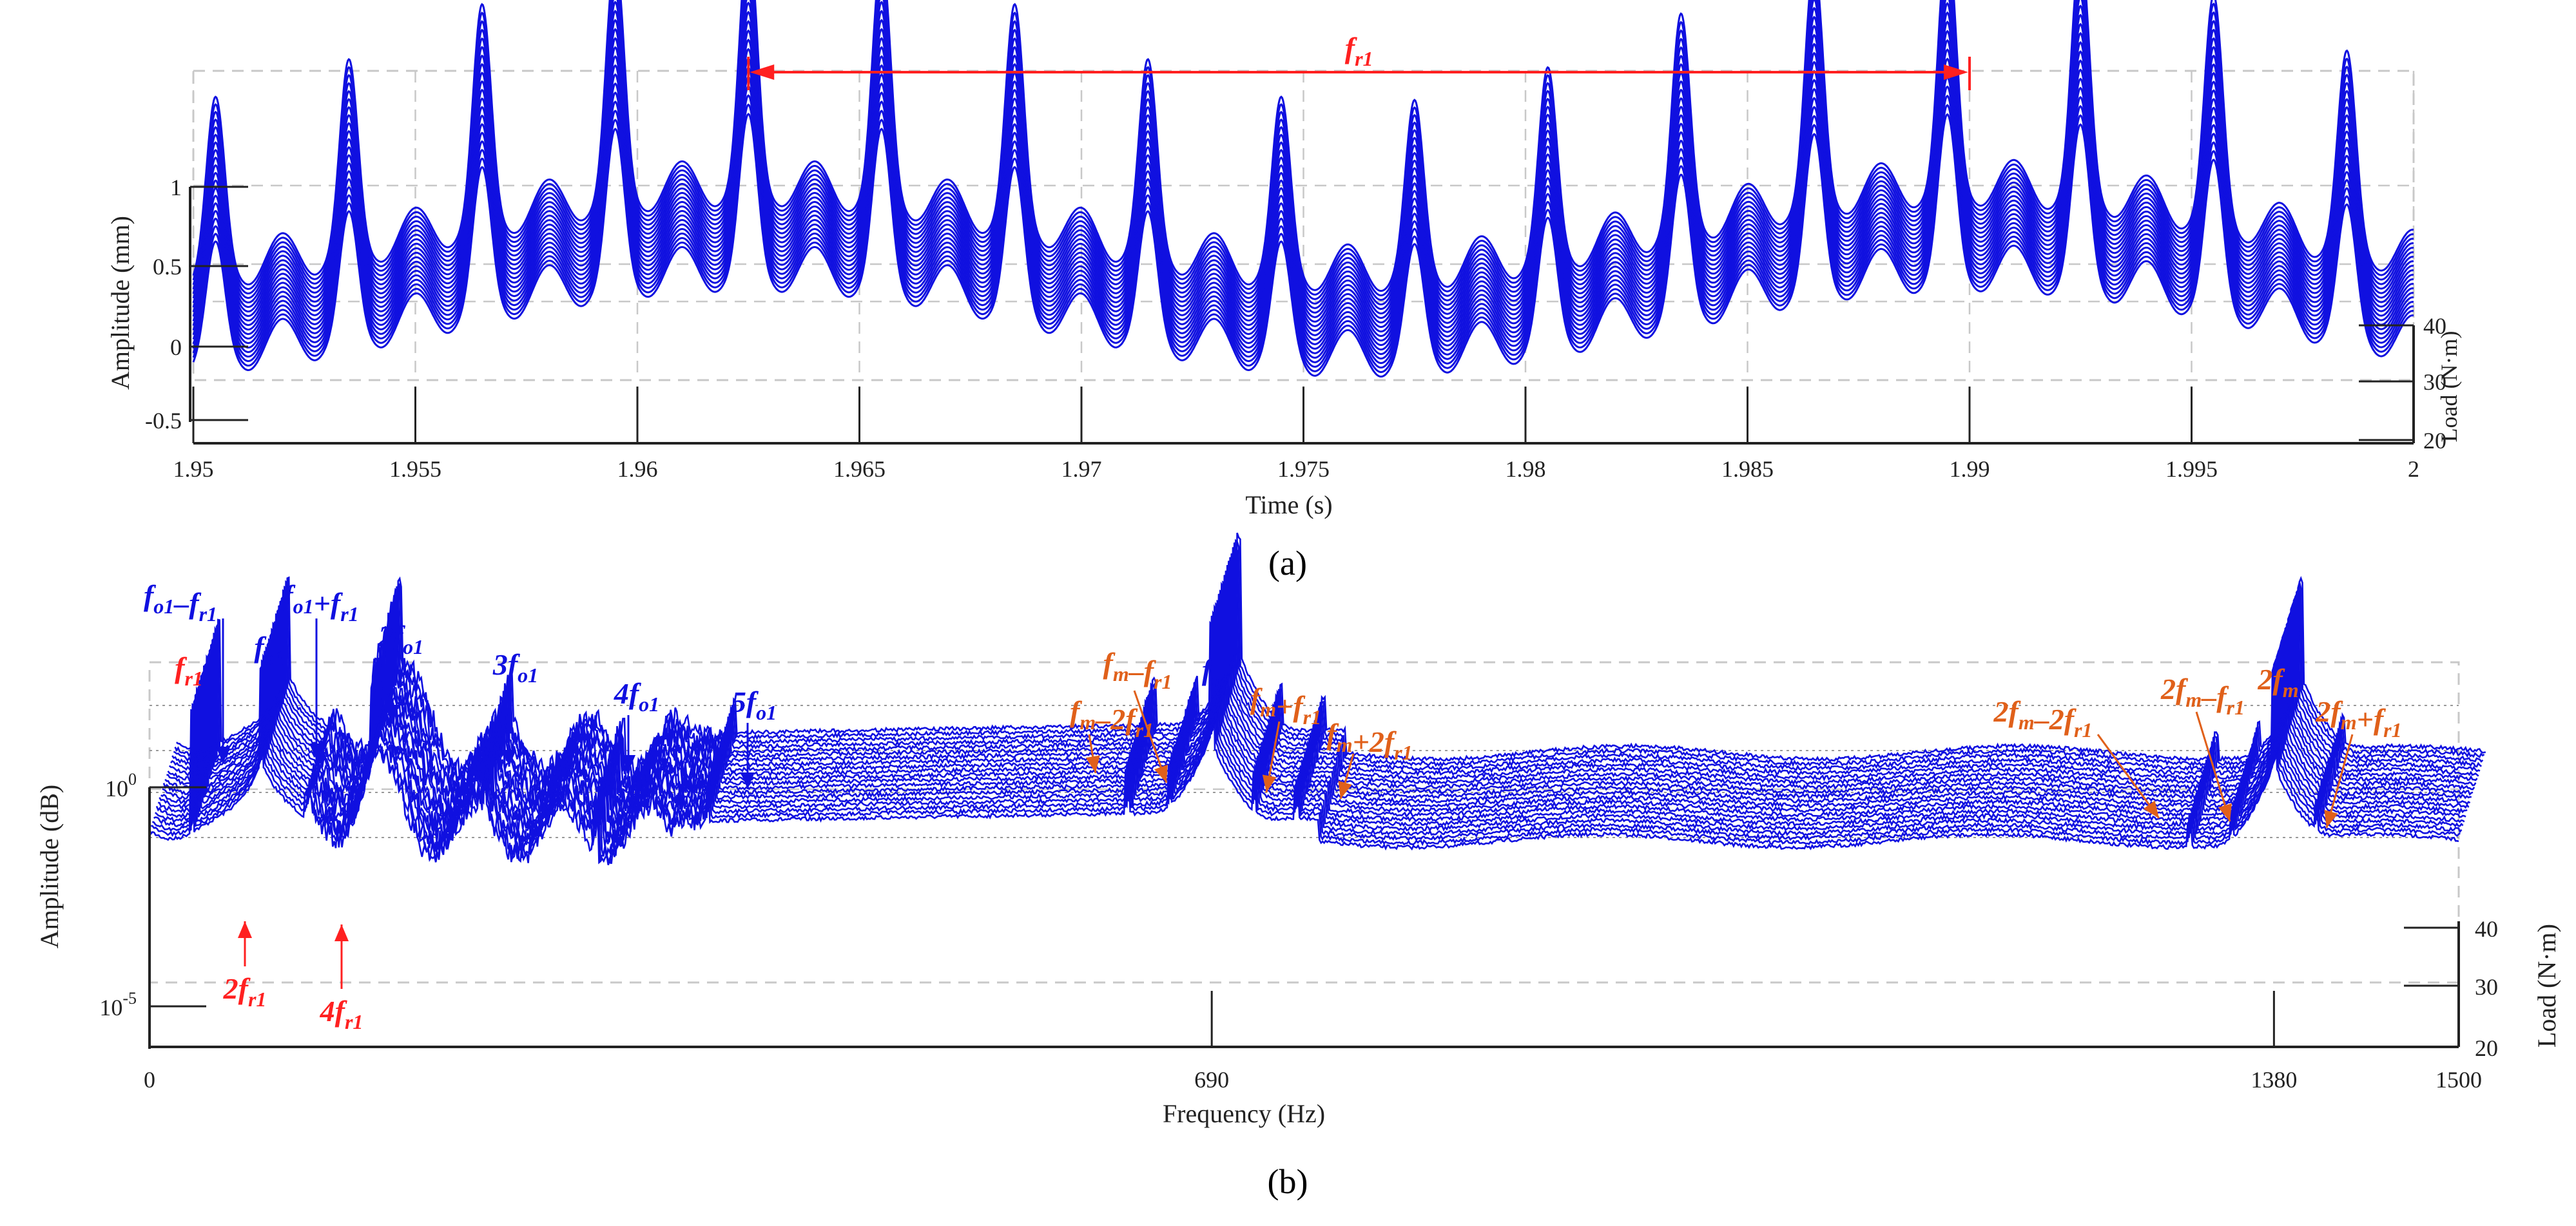 This screenshot has height=1226, width=2576. What do you see at coordinates (1215, 673) in the screenshot?
I see `panel-b-peak-label: fm` at bounding box center [1215, 673].